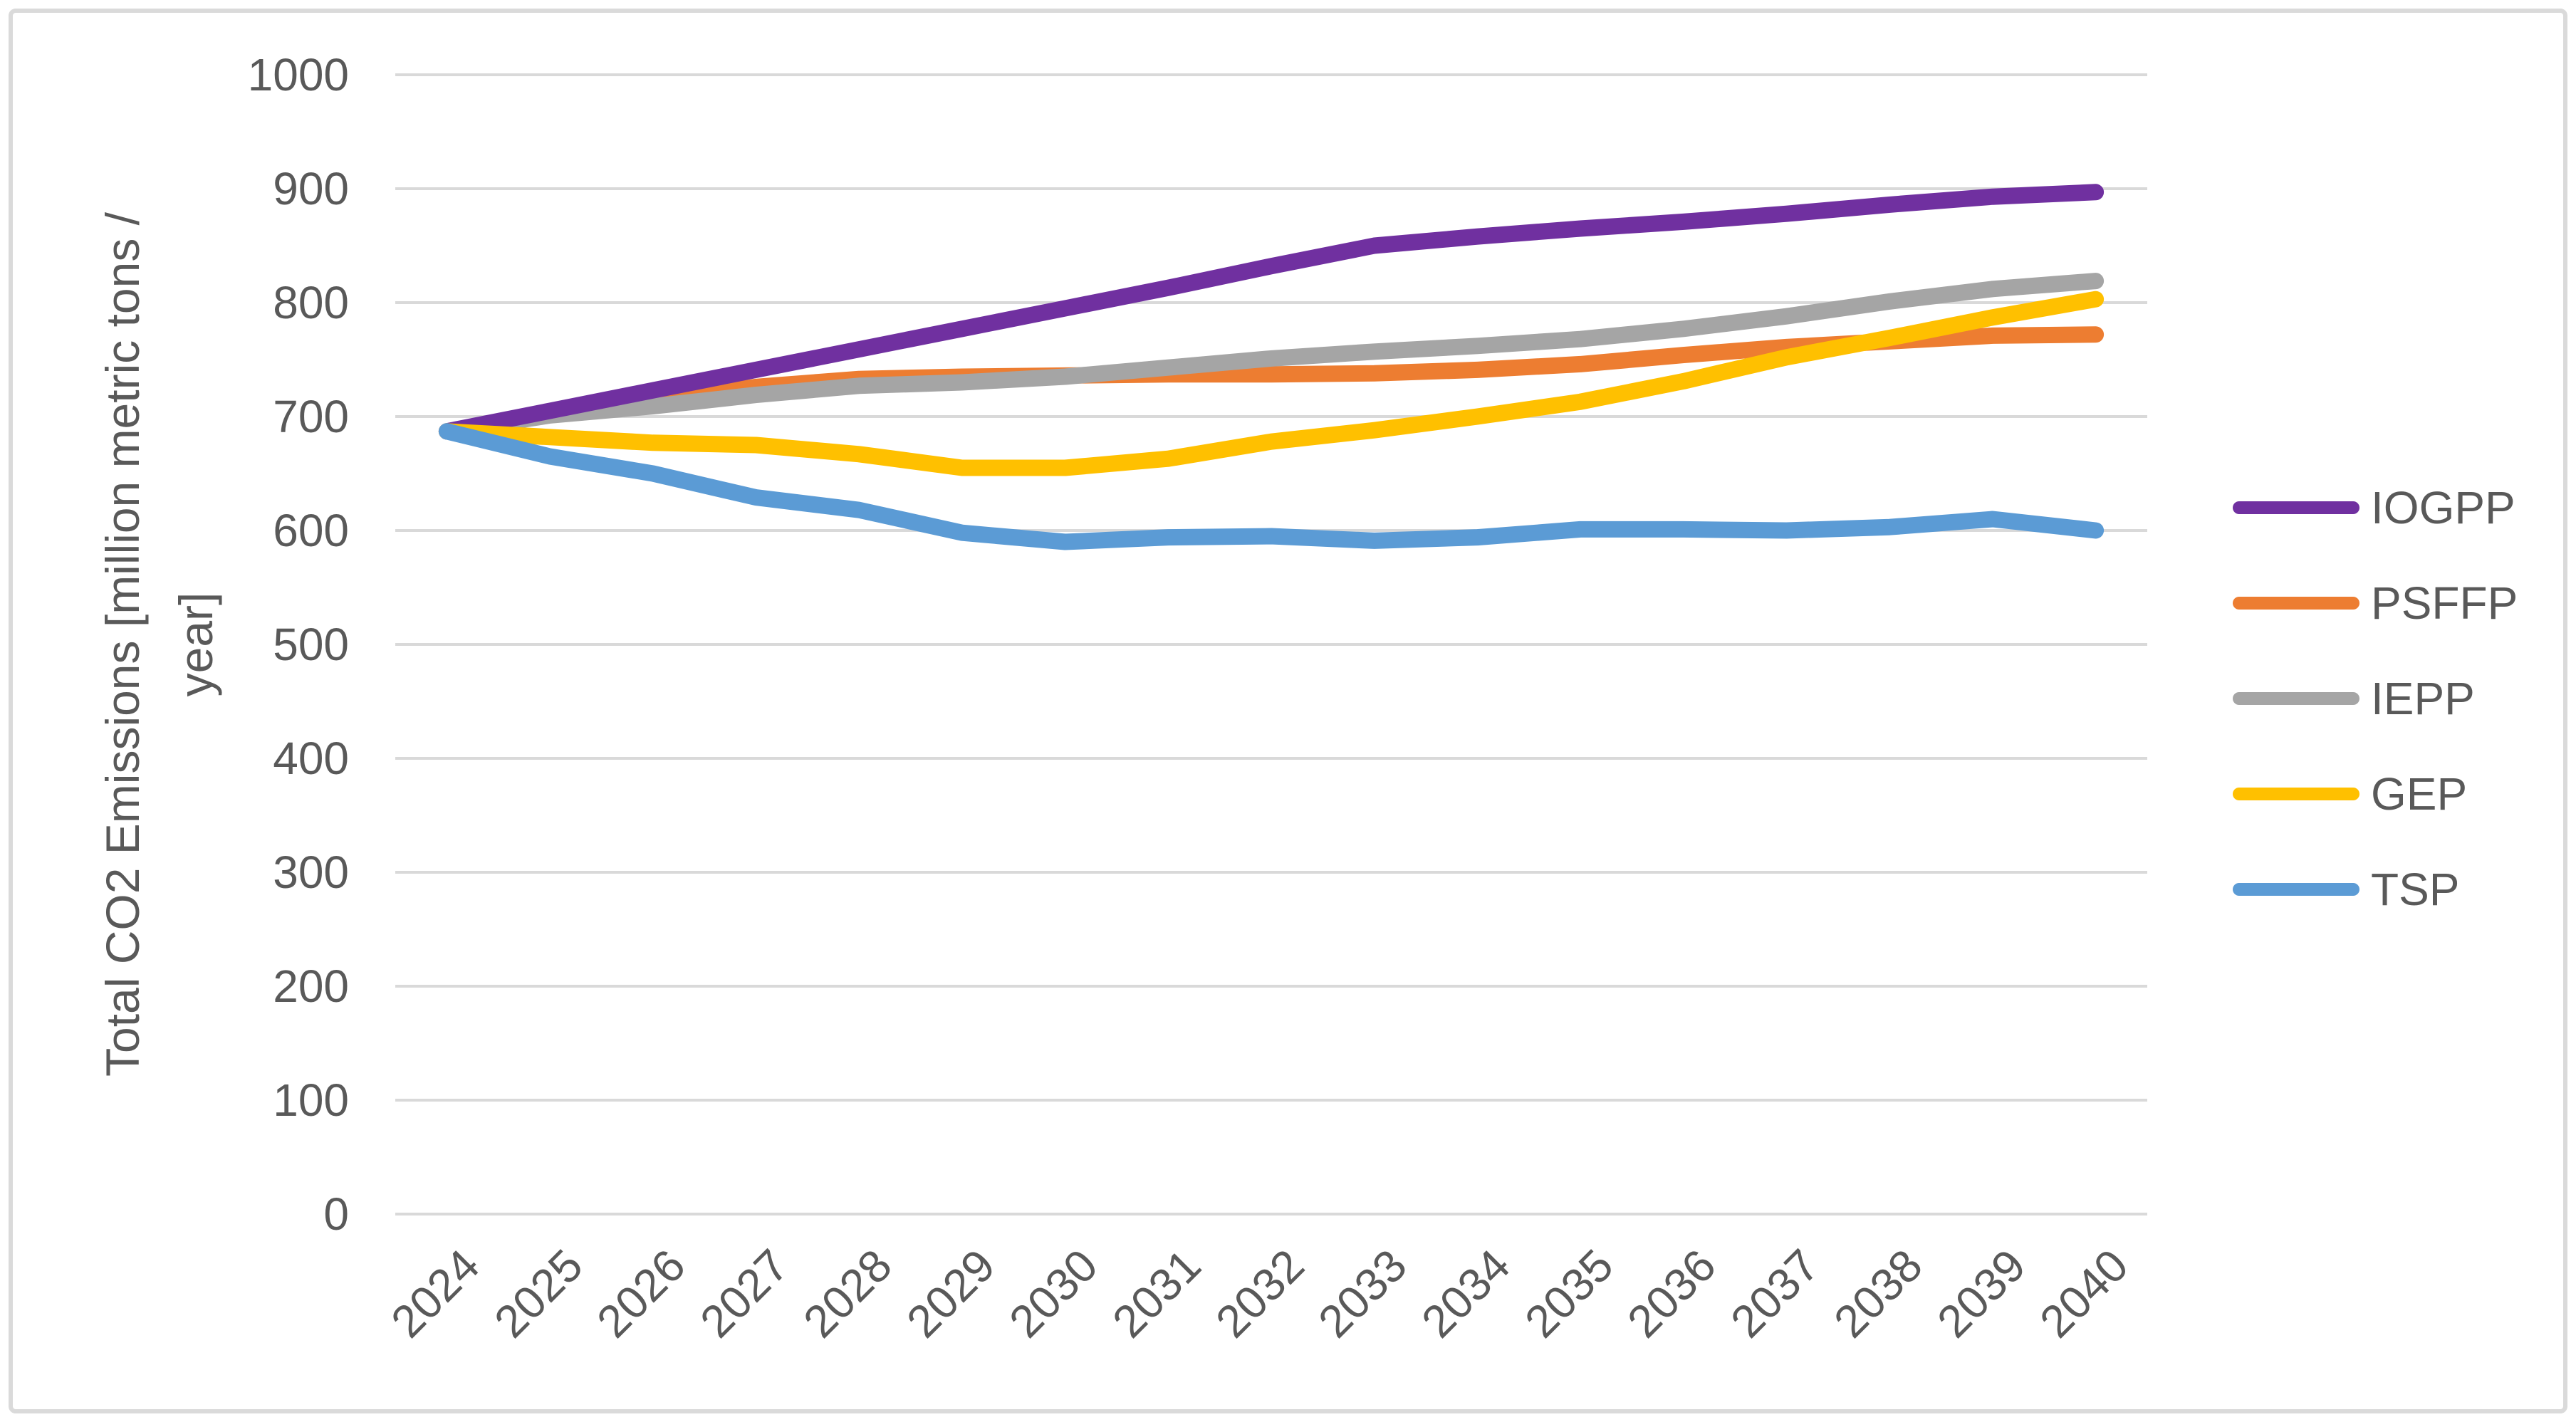 Image resolution: width=2576 pixels, height=1422 pixels. Describe the element at coordinates (2296, 794) in the screenshot. I see `legend-swatch-GEP` at that location.